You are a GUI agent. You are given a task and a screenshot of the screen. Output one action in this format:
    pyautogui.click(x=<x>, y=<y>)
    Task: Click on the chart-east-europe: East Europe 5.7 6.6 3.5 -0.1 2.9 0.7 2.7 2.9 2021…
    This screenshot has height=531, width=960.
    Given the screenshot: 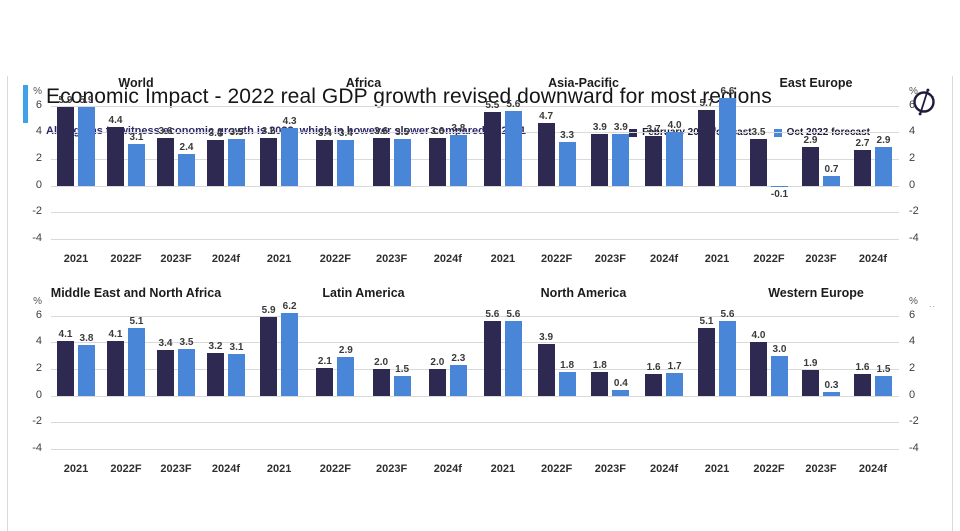 What is the action you would take?
    pyautogui.click(x=816, y=172)
    